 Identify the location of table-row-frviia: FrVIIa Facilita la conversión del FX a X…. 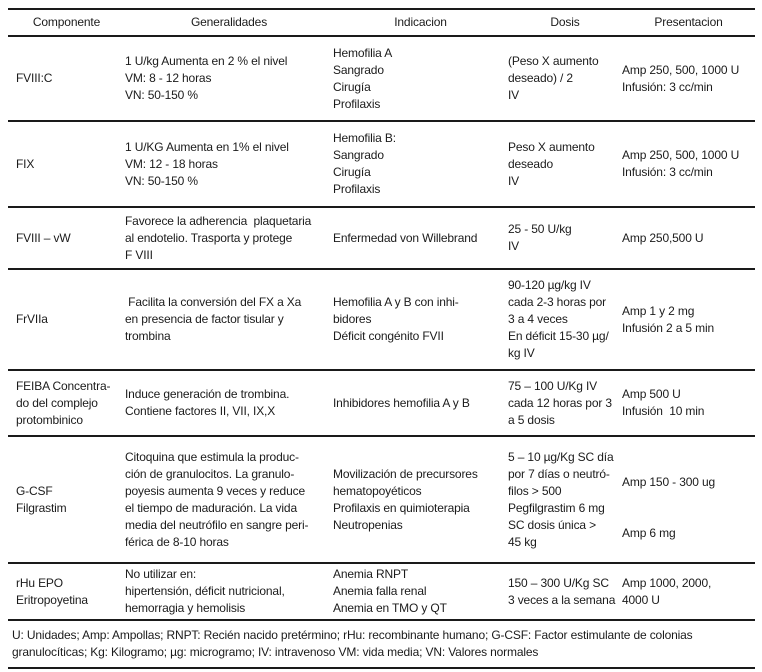
(381, 318).